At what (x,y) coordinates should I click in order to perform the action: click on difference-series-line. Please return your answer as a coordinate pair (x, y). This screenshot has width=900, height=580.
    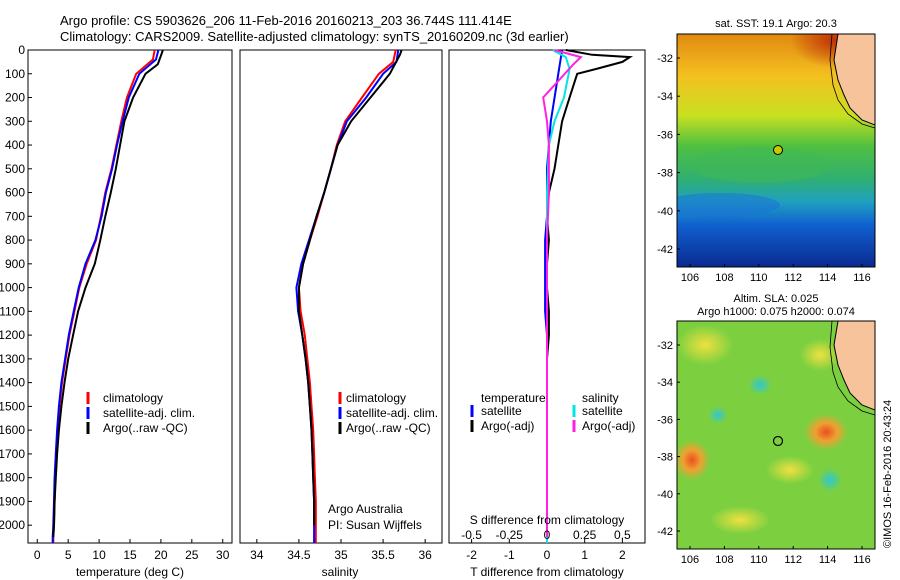
    Looking at the image, I should click on (562, 293).